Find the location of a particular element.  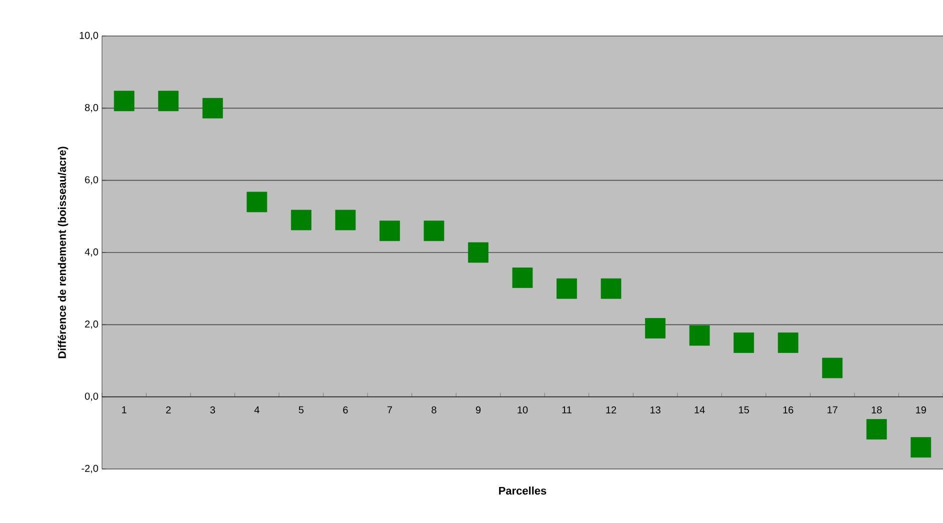

x-tick-label: 12 is located at coordinates (611, 410).